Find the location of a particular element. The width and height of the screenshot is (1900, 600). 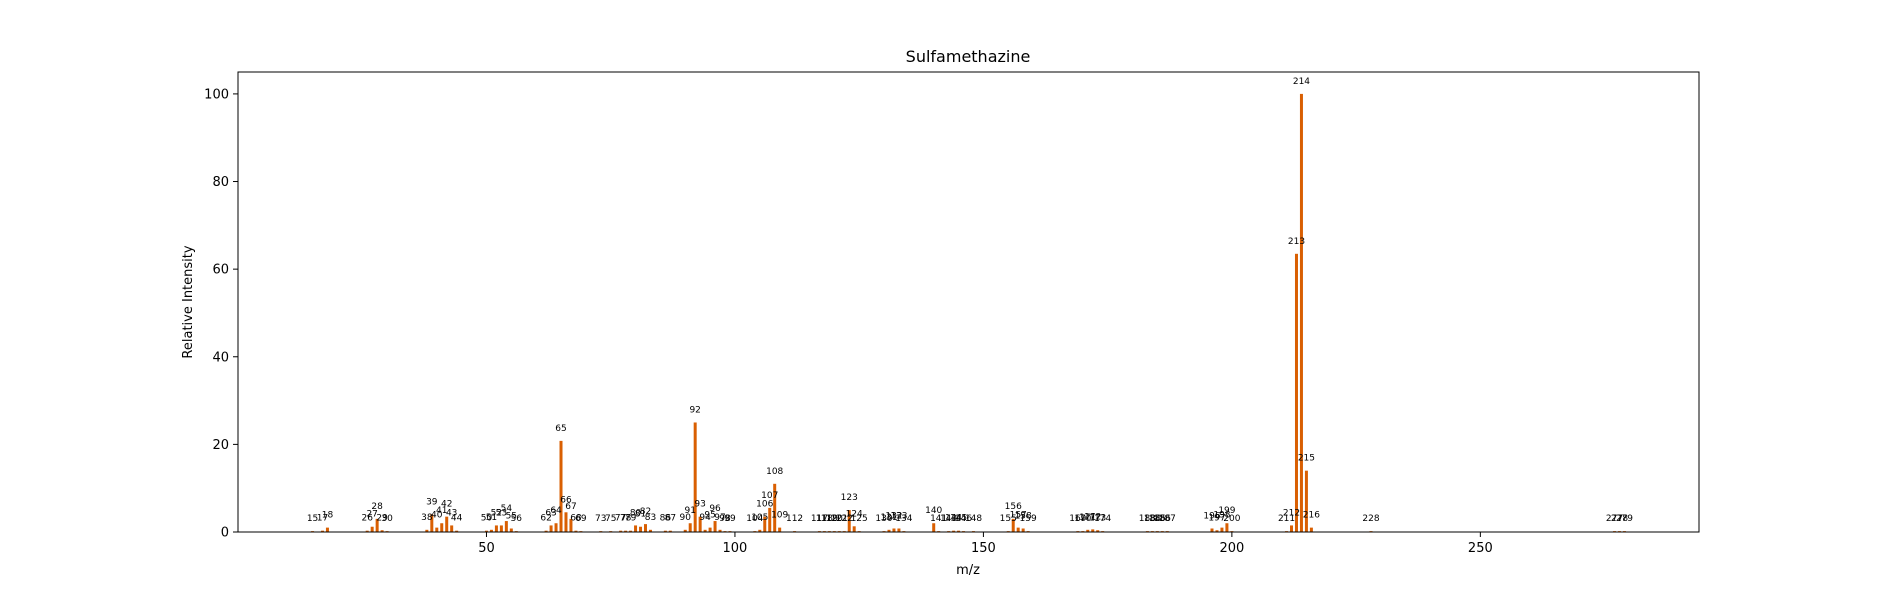

peak-label-17: 17 is located at coordinates (322, 519).